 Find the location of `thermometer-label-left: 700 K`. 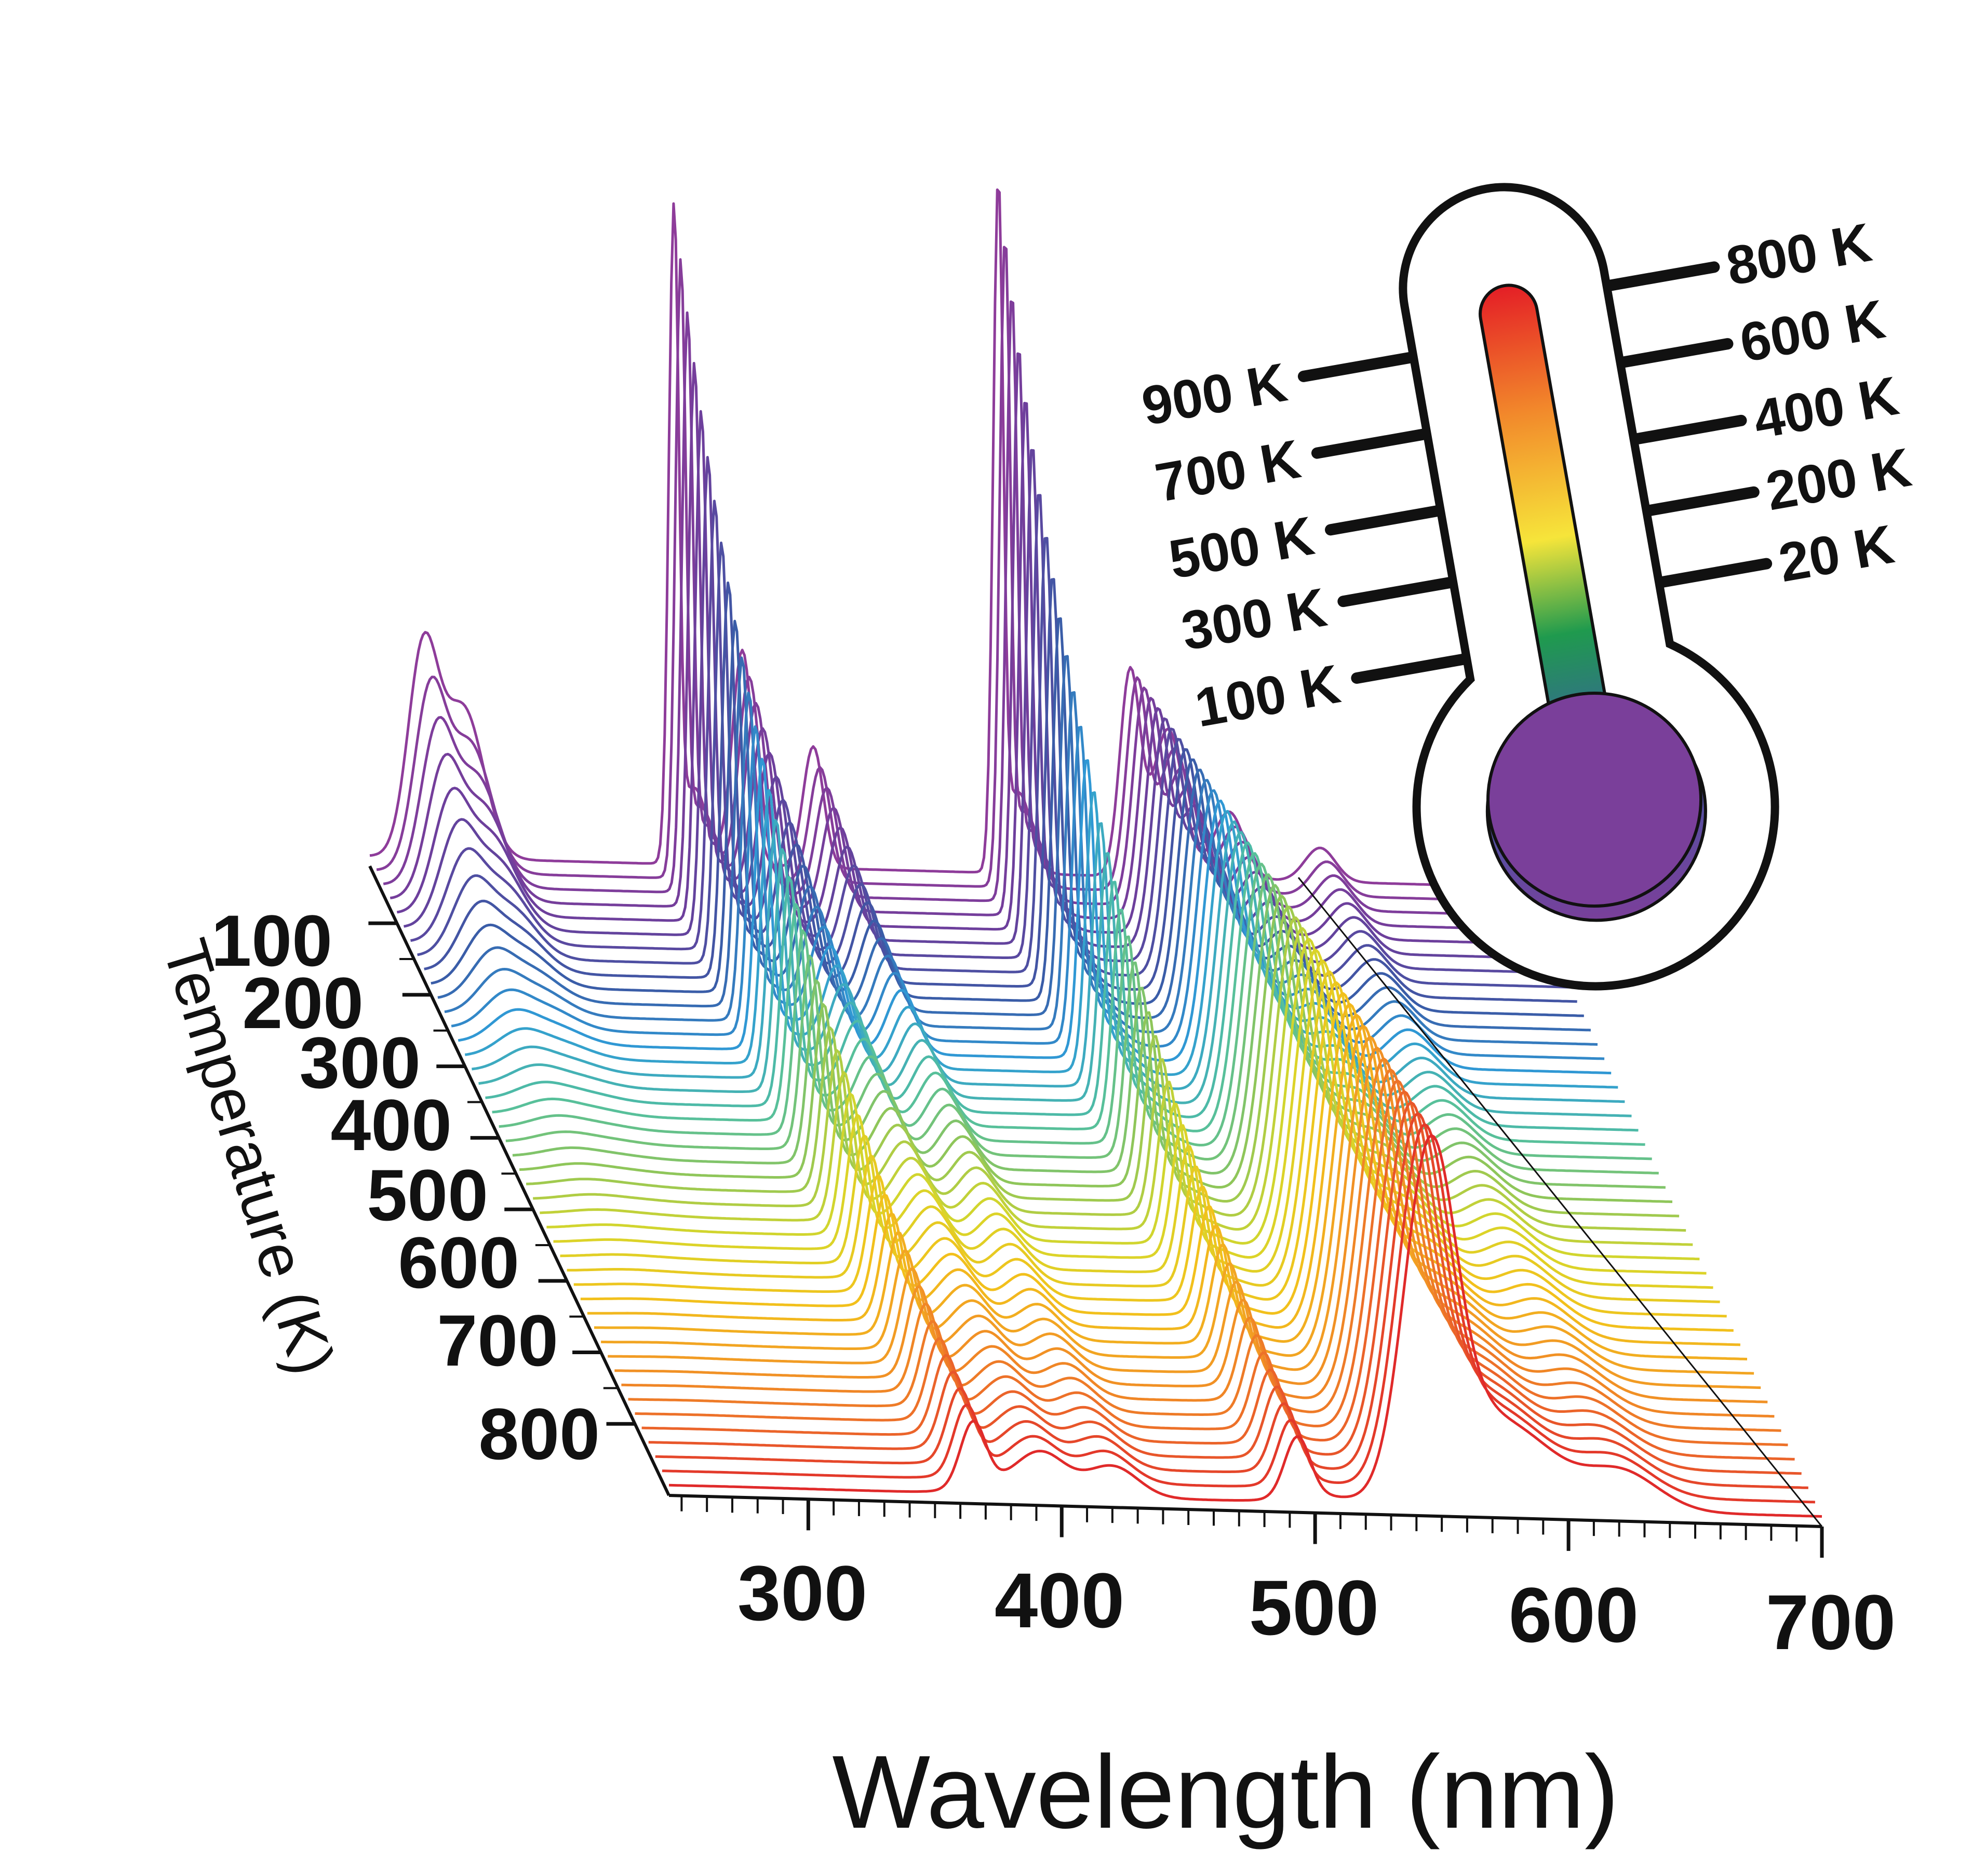

thermometer-label-left: 700 K is located at coordinates (1228, 471).